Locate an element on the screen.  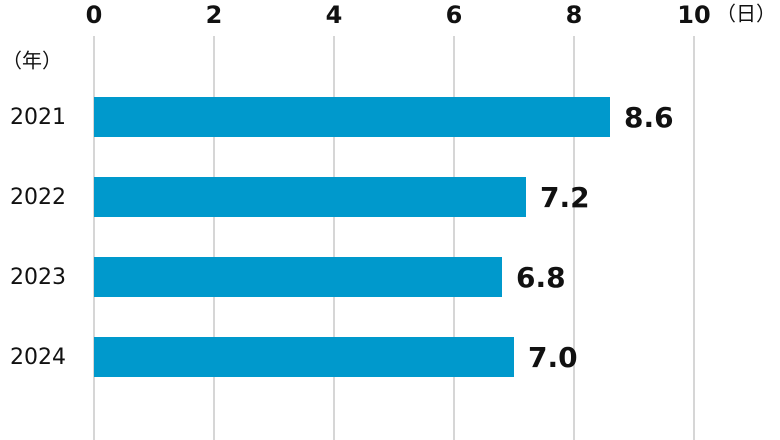
y-tick-label: 2021 is located at coordinates (38, 117).